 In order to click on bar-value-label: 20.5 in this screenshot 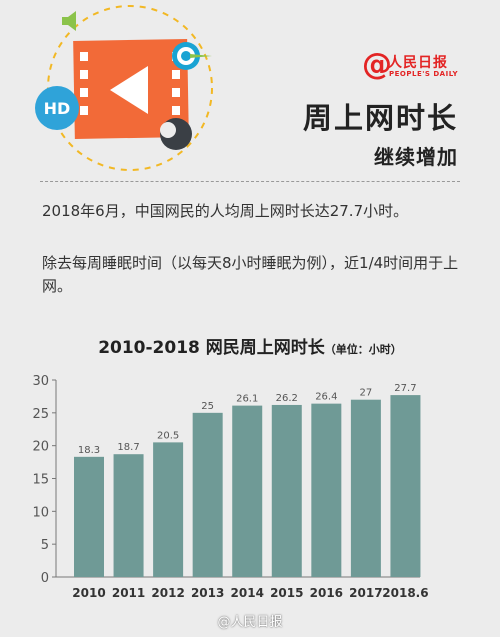, I will do `click(168, 435)`.